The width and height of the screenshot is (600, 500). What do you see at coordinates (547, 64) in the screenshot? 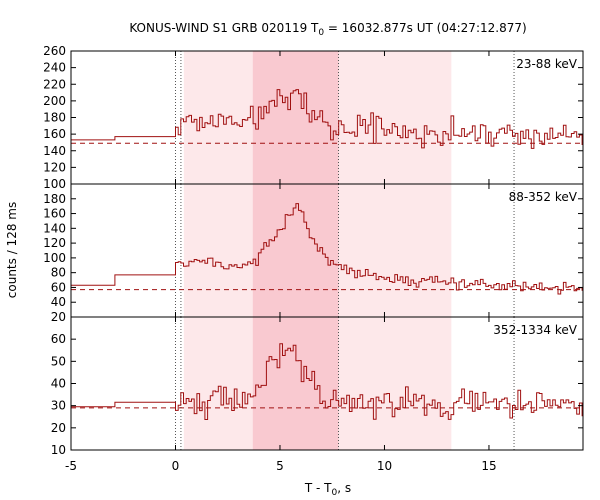
I see `energy-band-label: 23-88 keV` at bounding box center [547, 64].